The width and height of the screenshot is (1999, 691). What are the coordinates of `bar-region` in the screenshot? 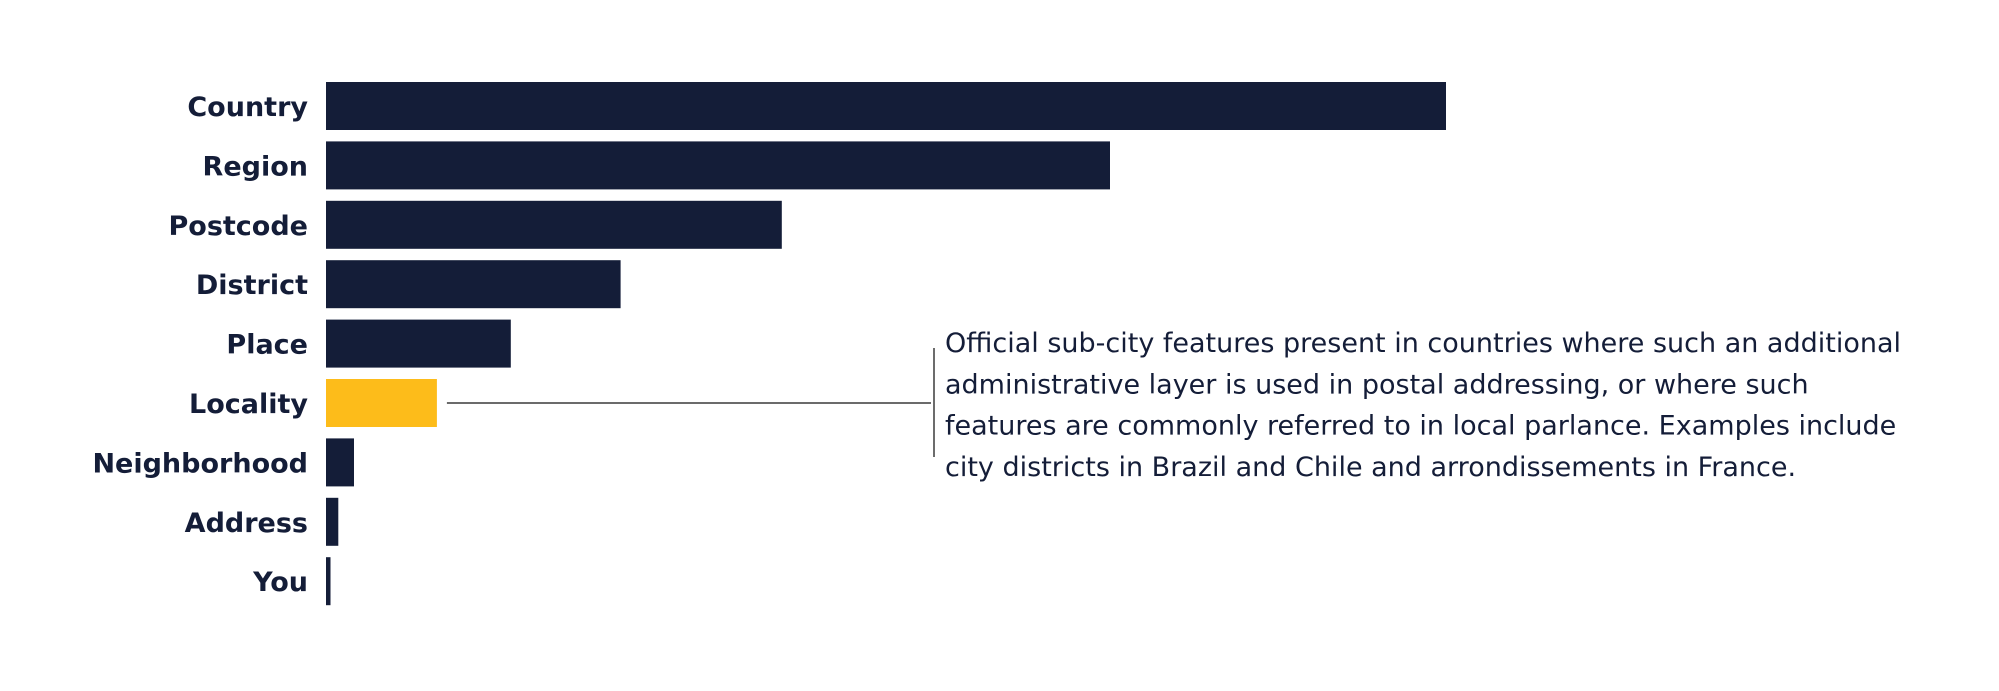 It's located at (718, 165).